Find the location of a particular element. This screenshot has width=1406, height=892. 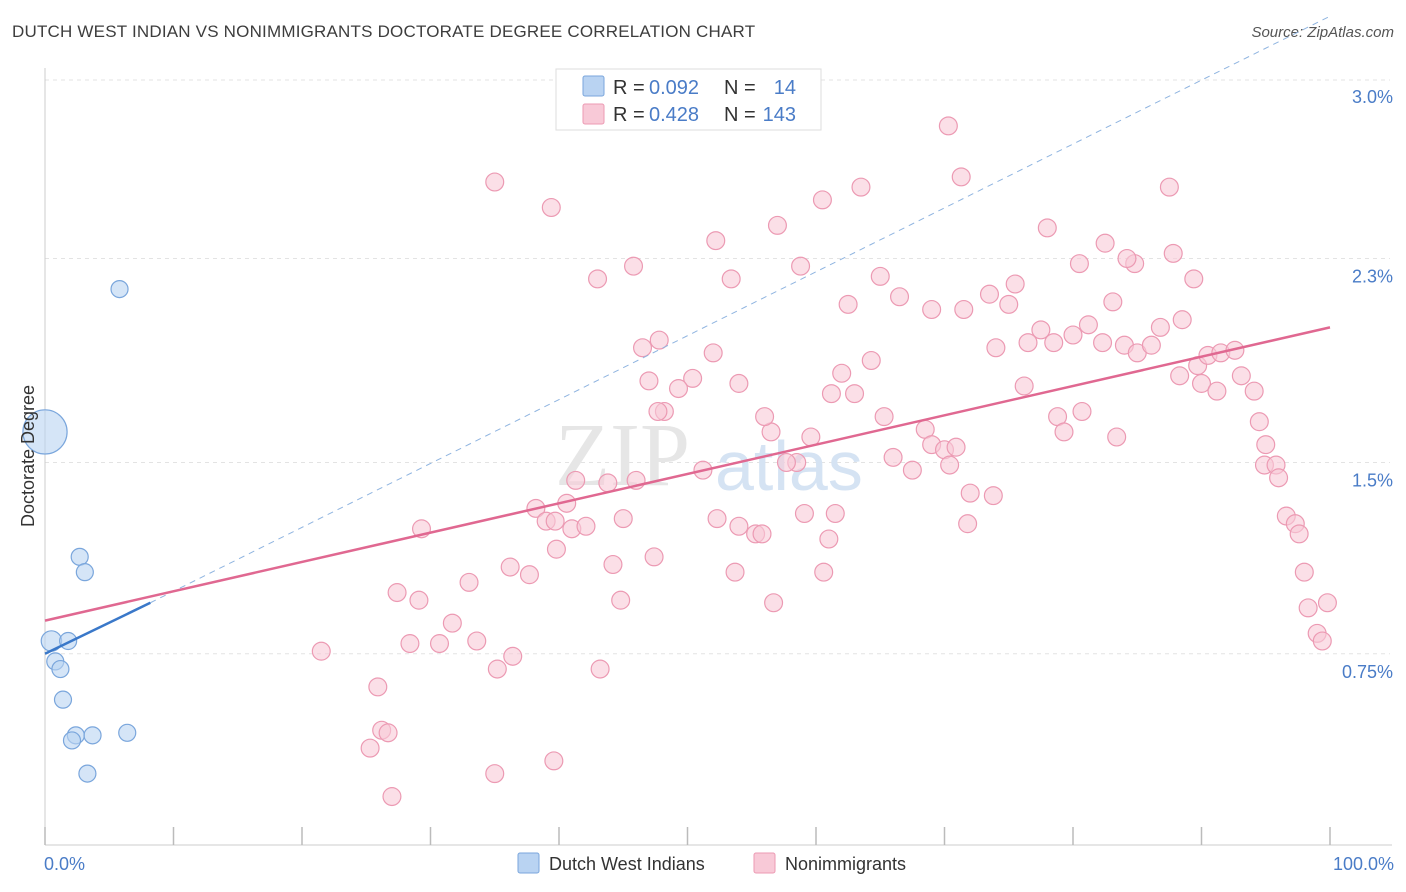

y-axis-title: Doctorate Degree is located at coordinates (28, 456).